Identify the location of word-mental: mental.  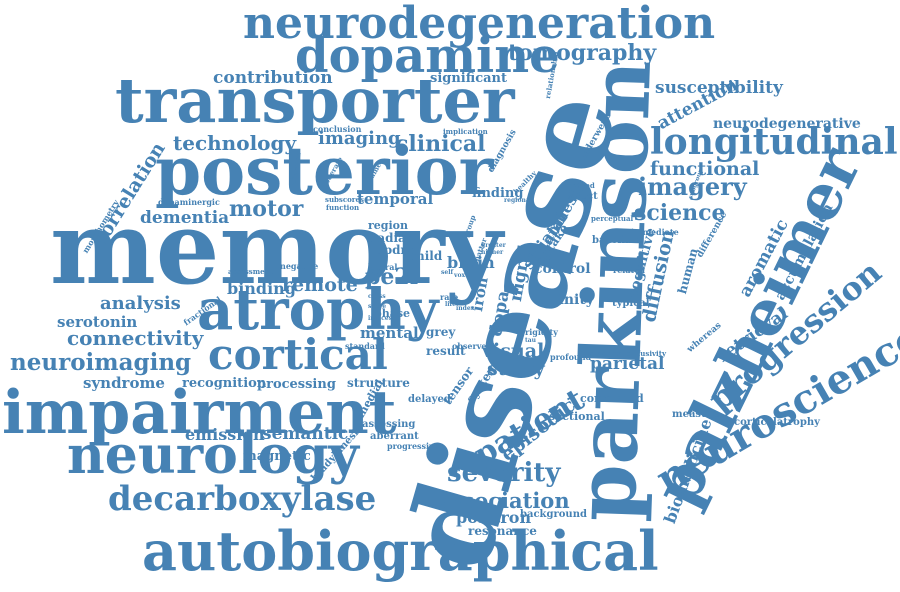
(389, 333).